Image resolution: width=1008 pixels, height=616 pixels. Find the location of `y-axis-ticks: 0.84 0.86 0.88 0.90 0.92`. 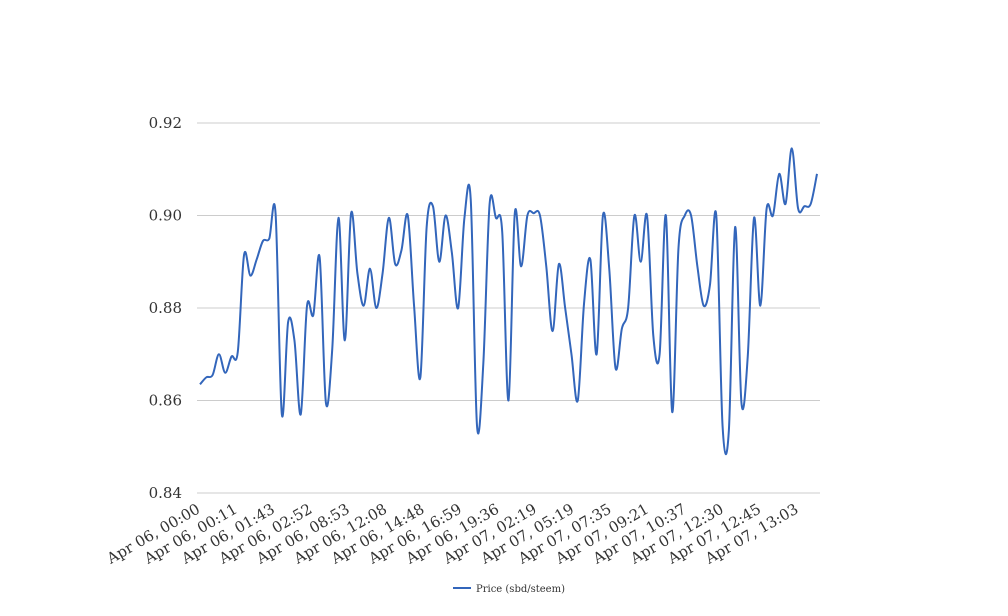

y-axis-ticks: 0.84 0.86 0.88 0.90 0.92 is located at coordinates (165, 308).